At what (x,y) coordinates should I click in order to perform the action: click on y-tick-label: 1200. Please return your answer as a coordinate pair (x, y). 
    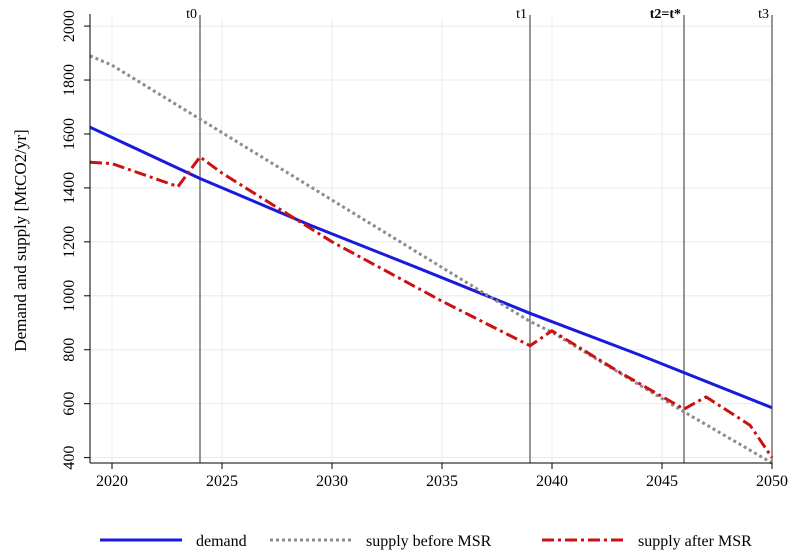
    Looking at the image, I should click on (69, 242).